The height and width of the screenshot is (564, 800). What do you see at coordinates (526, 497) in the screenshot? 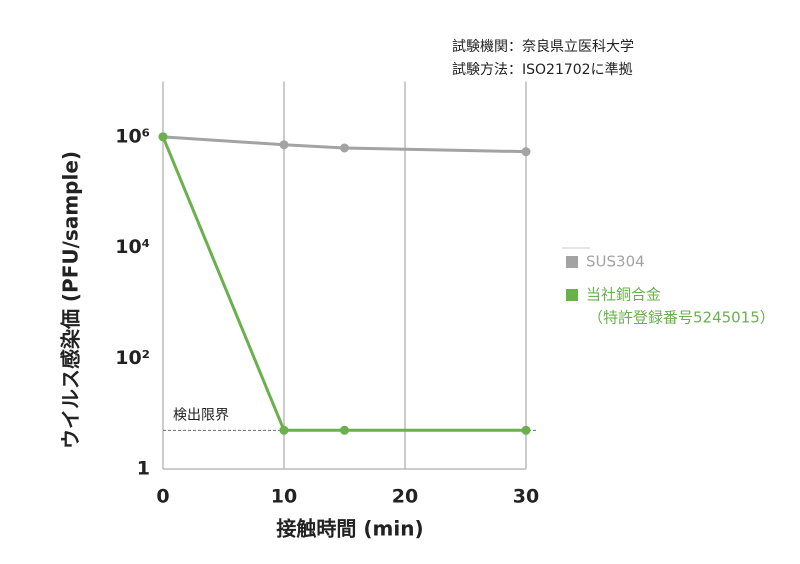
I see `x-tick-label: 30` at bounding box center [526, 497].